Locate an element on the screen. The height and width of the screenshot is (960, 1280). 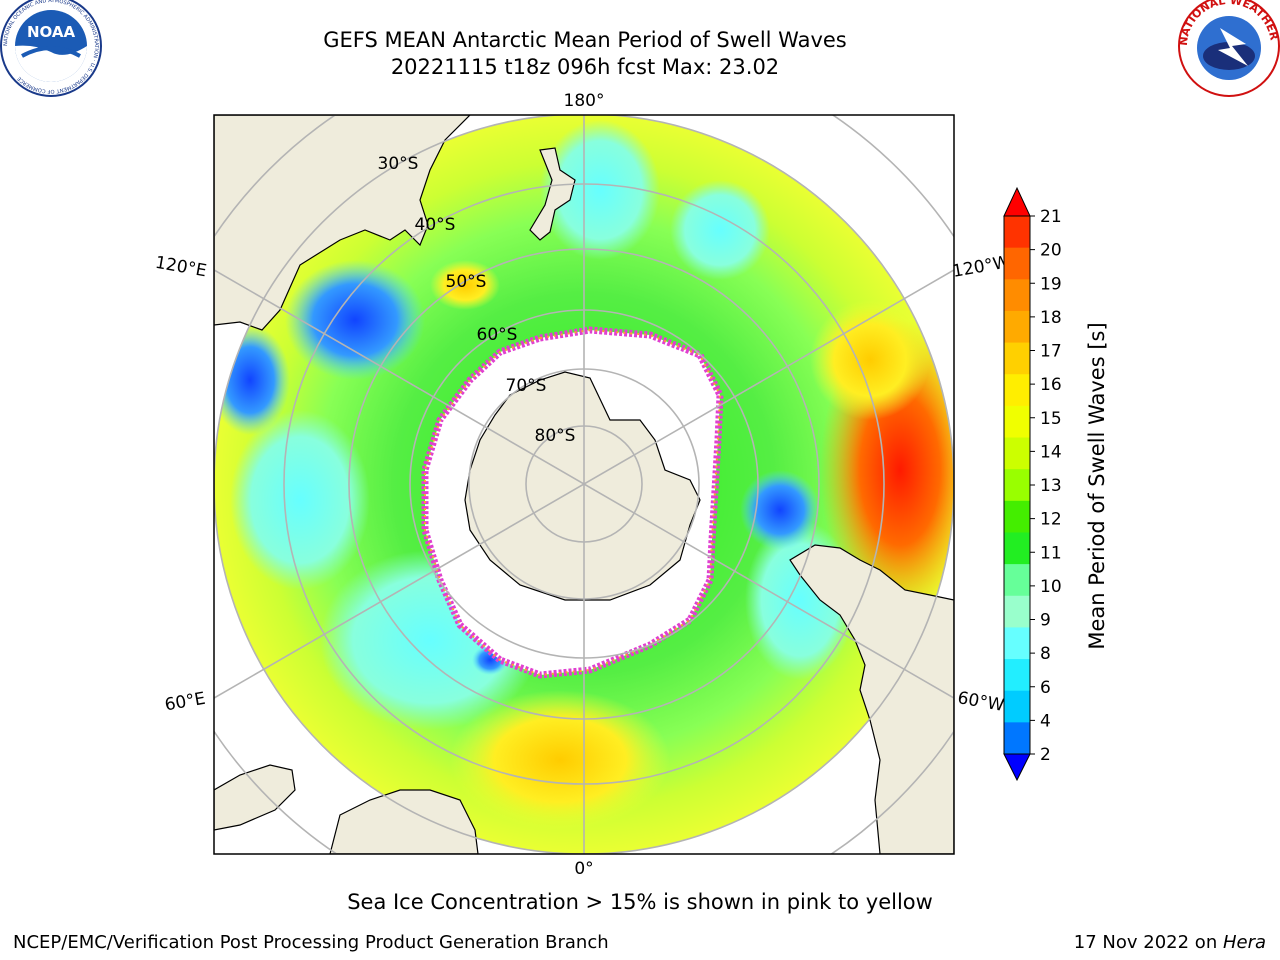
colorbar-extend-min is located at coordinates (1017, 767).